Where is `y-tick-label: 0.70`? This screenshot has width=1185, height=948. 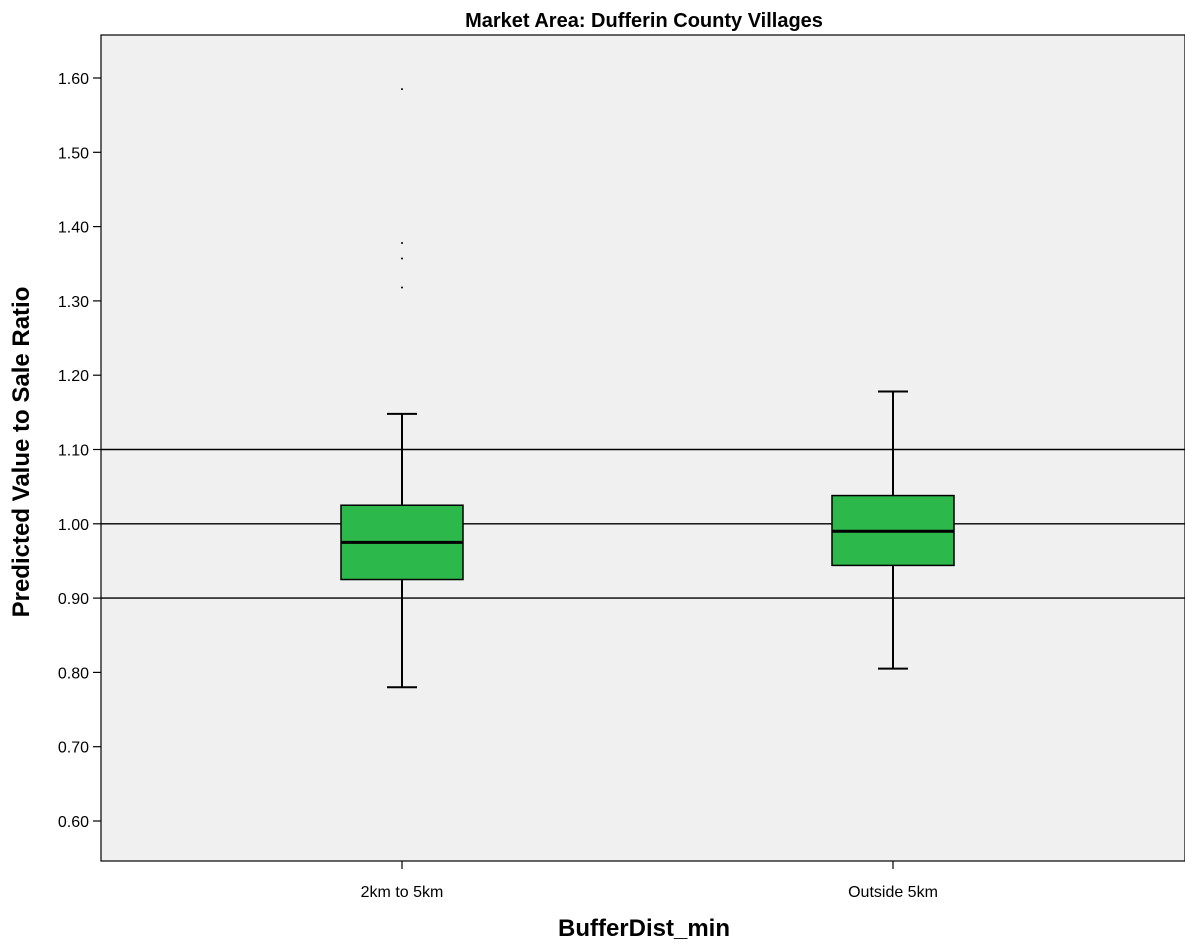 y-tick-label: 0.70 is located at coordinates (73, 748).